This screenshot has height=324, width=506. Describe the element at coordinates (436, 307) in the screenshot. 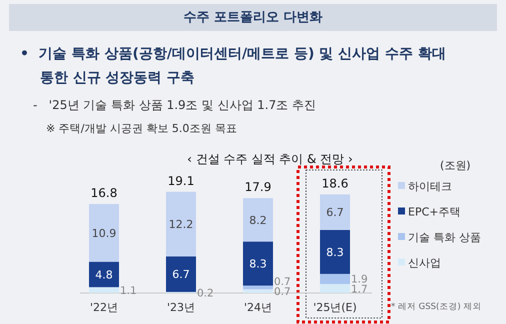

I see `text: * 레저 GSS(조경) 제외` at that location.